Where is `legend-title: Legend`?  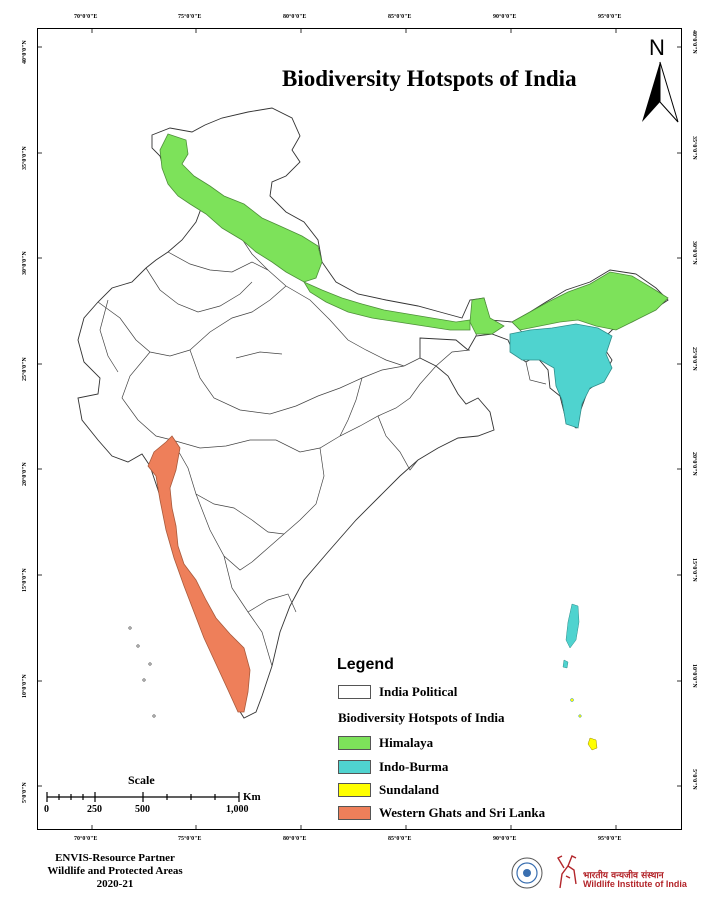
legend-title: Legend is located at coordinates (365, 664).